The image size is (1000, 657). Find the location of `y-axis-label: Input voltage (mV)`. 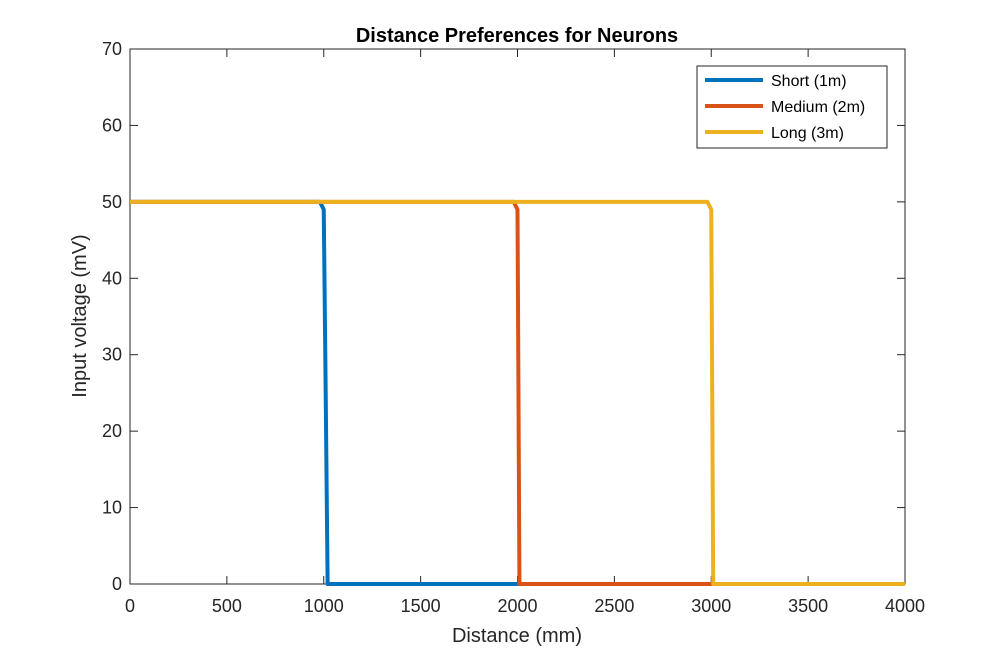

y-axis-label: Input voltage (mV) is located at coordinates (80, 315).